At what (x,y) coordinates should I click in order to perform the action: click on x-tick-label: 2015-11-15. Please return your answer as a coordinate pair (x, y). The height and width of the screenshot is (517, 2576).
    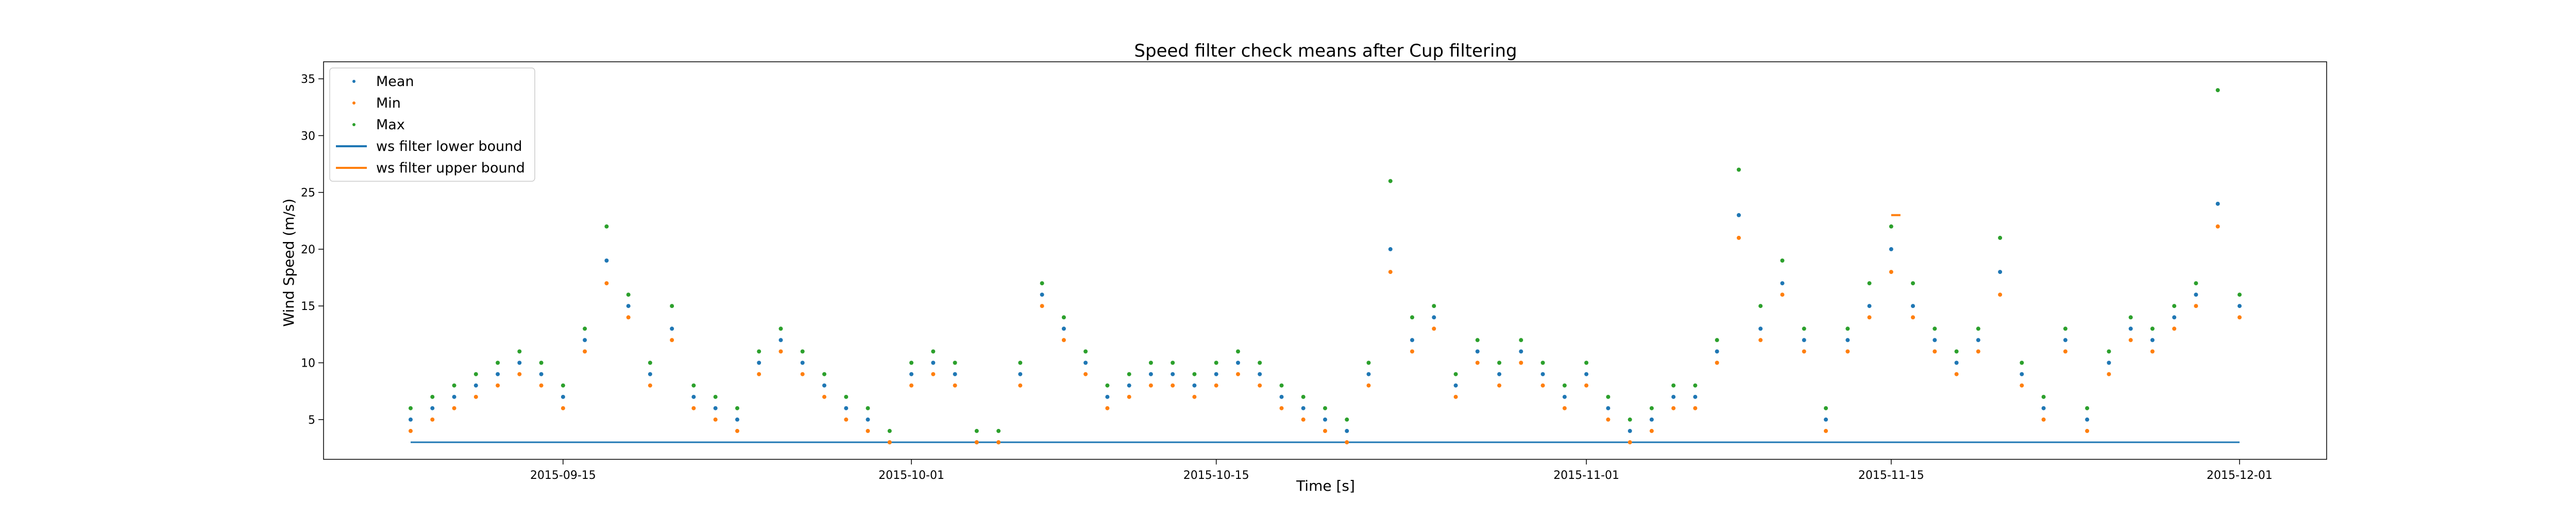
    Looking at the image, I should click on (1891, 475).